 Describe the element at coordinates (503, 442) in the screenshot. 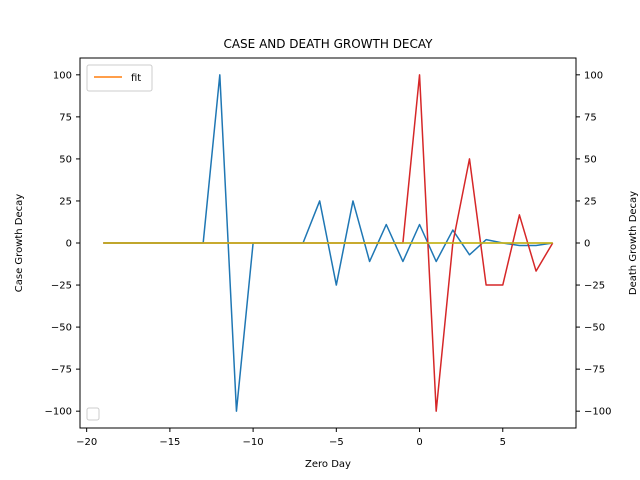

I see `x-tick-label: 5` at that location.